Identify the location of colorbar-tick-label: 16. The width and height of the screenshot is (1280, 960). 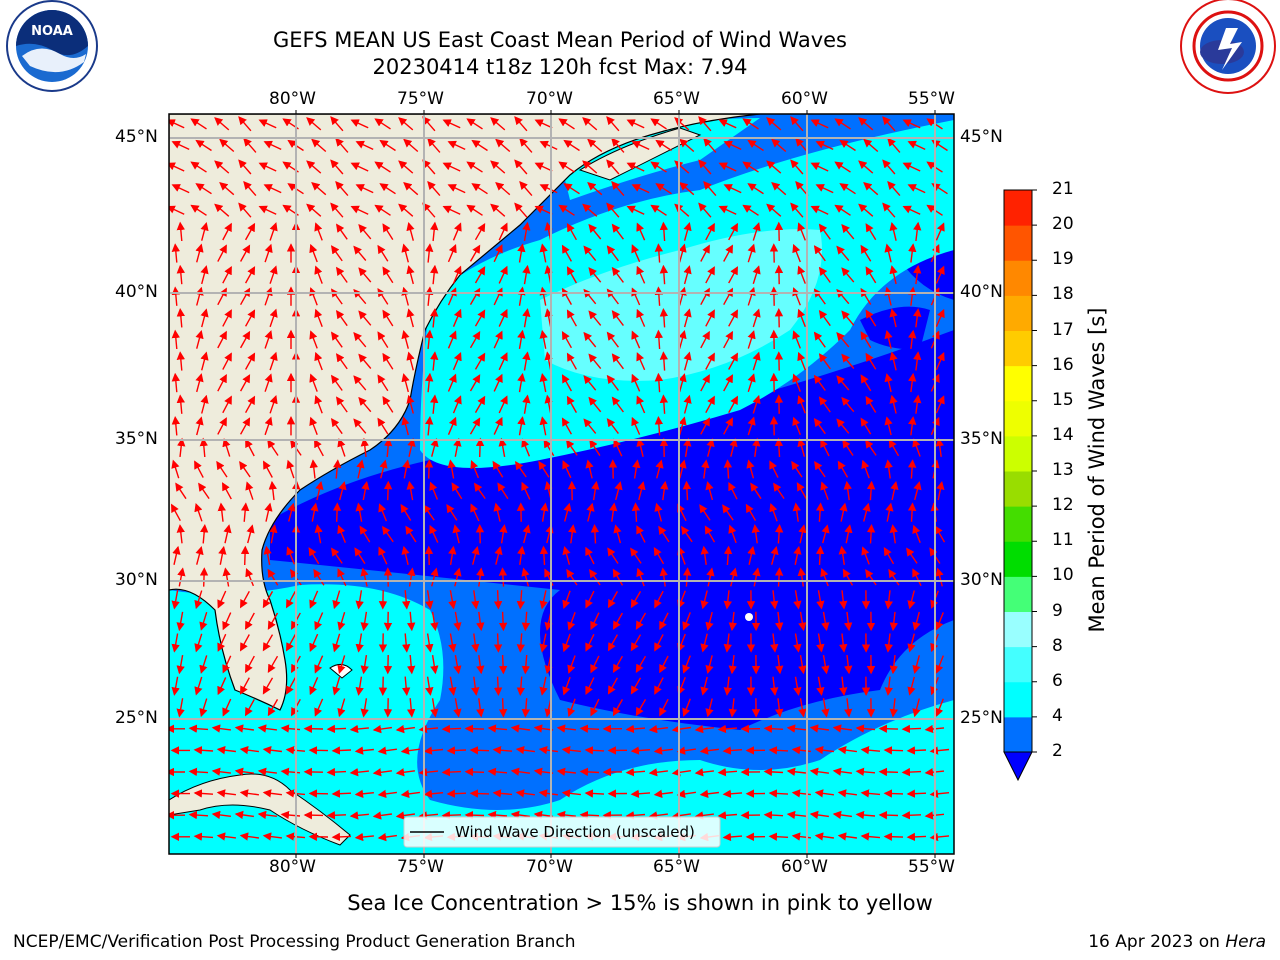
(1063, 364).